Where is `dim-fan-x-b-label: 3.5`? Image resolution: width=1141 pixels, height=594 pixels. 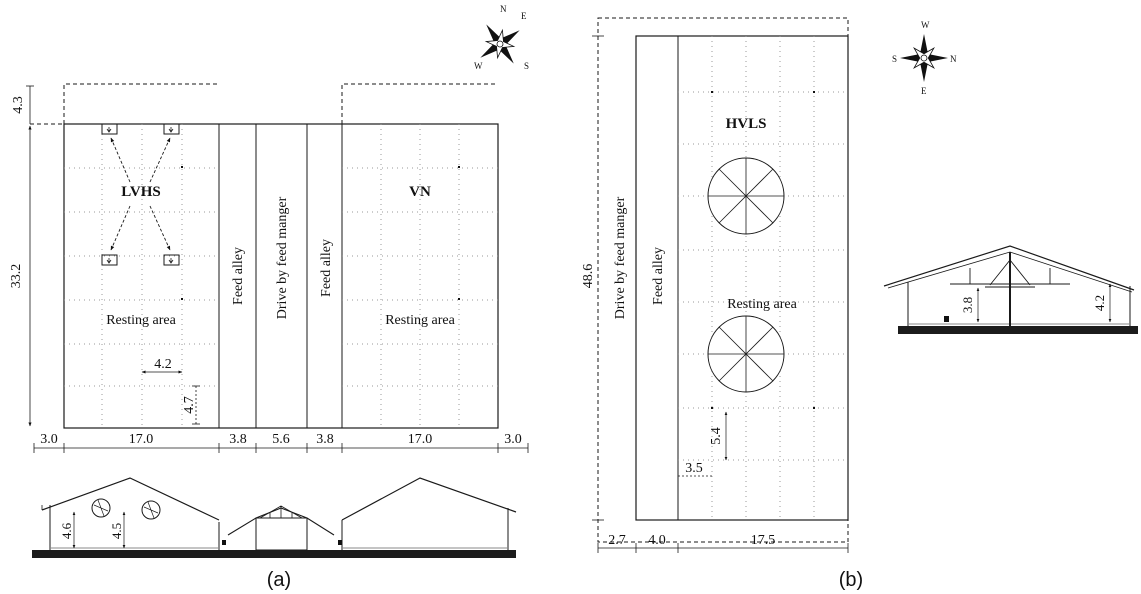
dim-fan-x-b-label: 3.5 is located at coordinates (694, 468).